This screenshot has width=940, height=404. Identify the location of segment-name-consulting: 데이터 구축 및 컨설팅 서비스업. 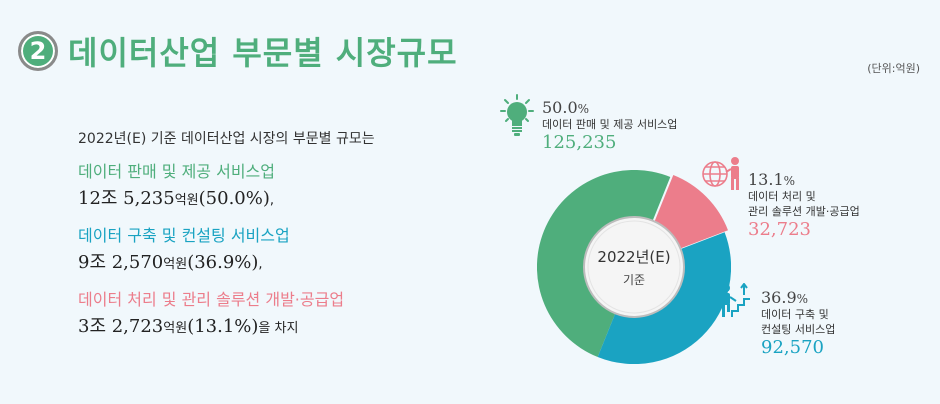
(184, 235).